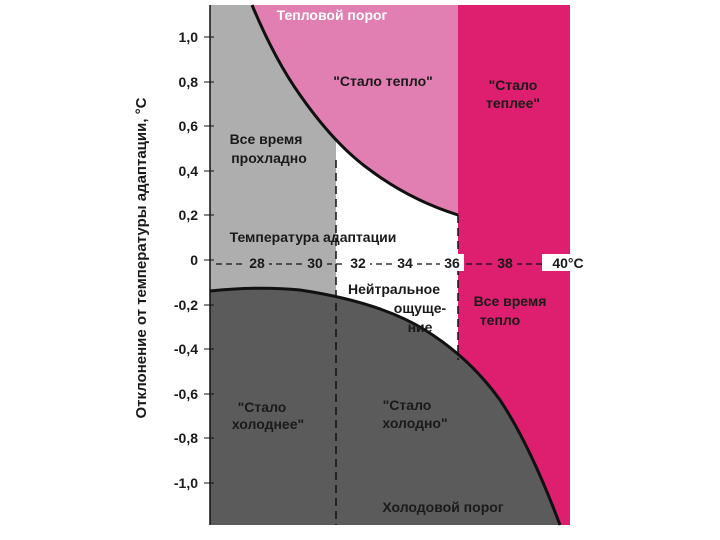 The image size is (720, 540). I want to click on became-colder-label: "Стало, so click(262, 407).